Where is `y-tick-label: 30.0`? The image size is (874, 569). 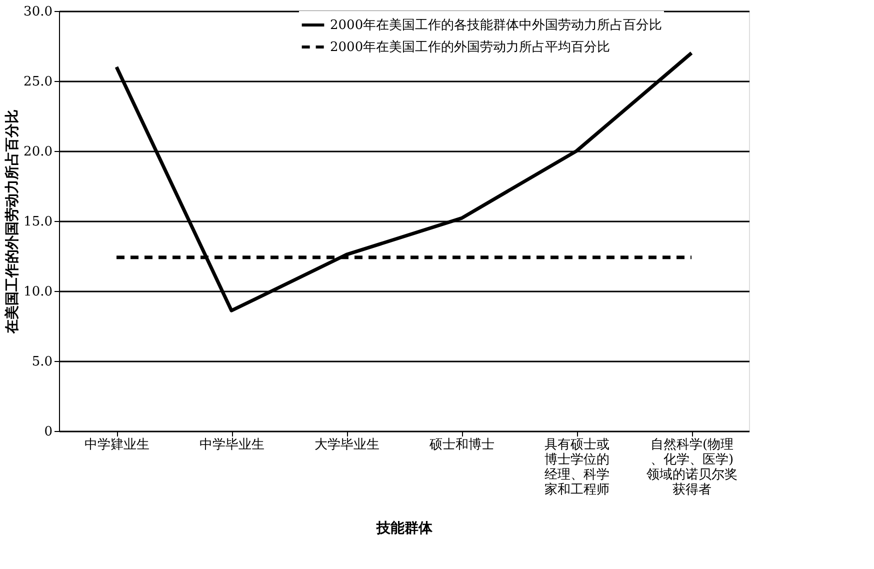 y-tick-label: 30.0 is located at coordinates (38, 12).